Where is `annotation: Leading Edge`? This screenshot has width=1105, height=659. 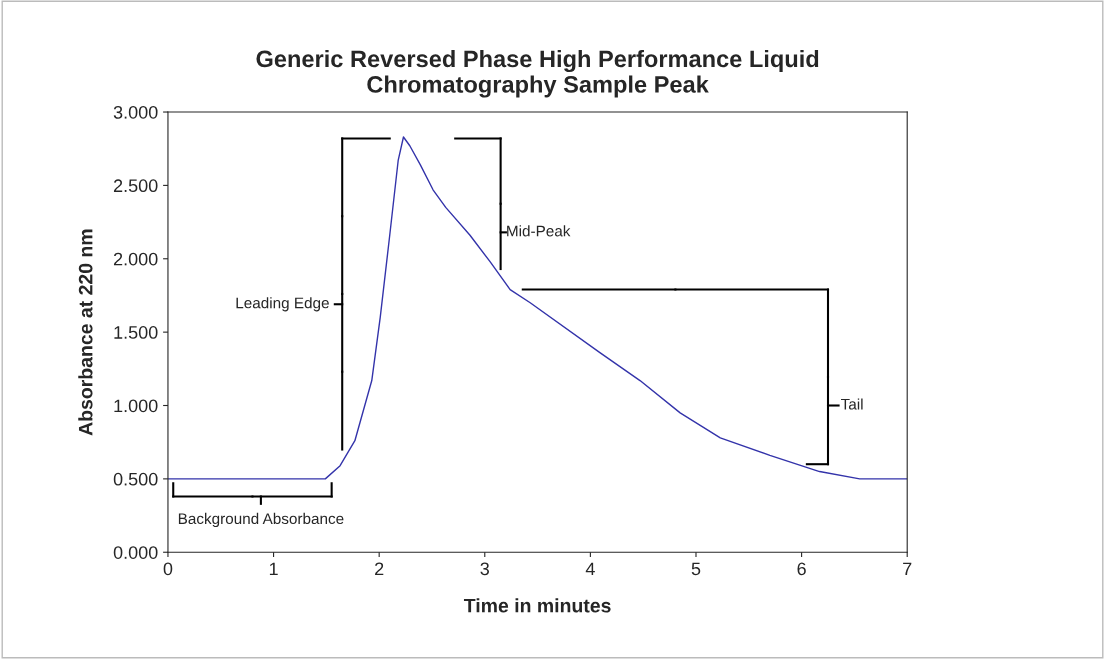
annotation: Leading Edge is located at coordinates (282, 304).